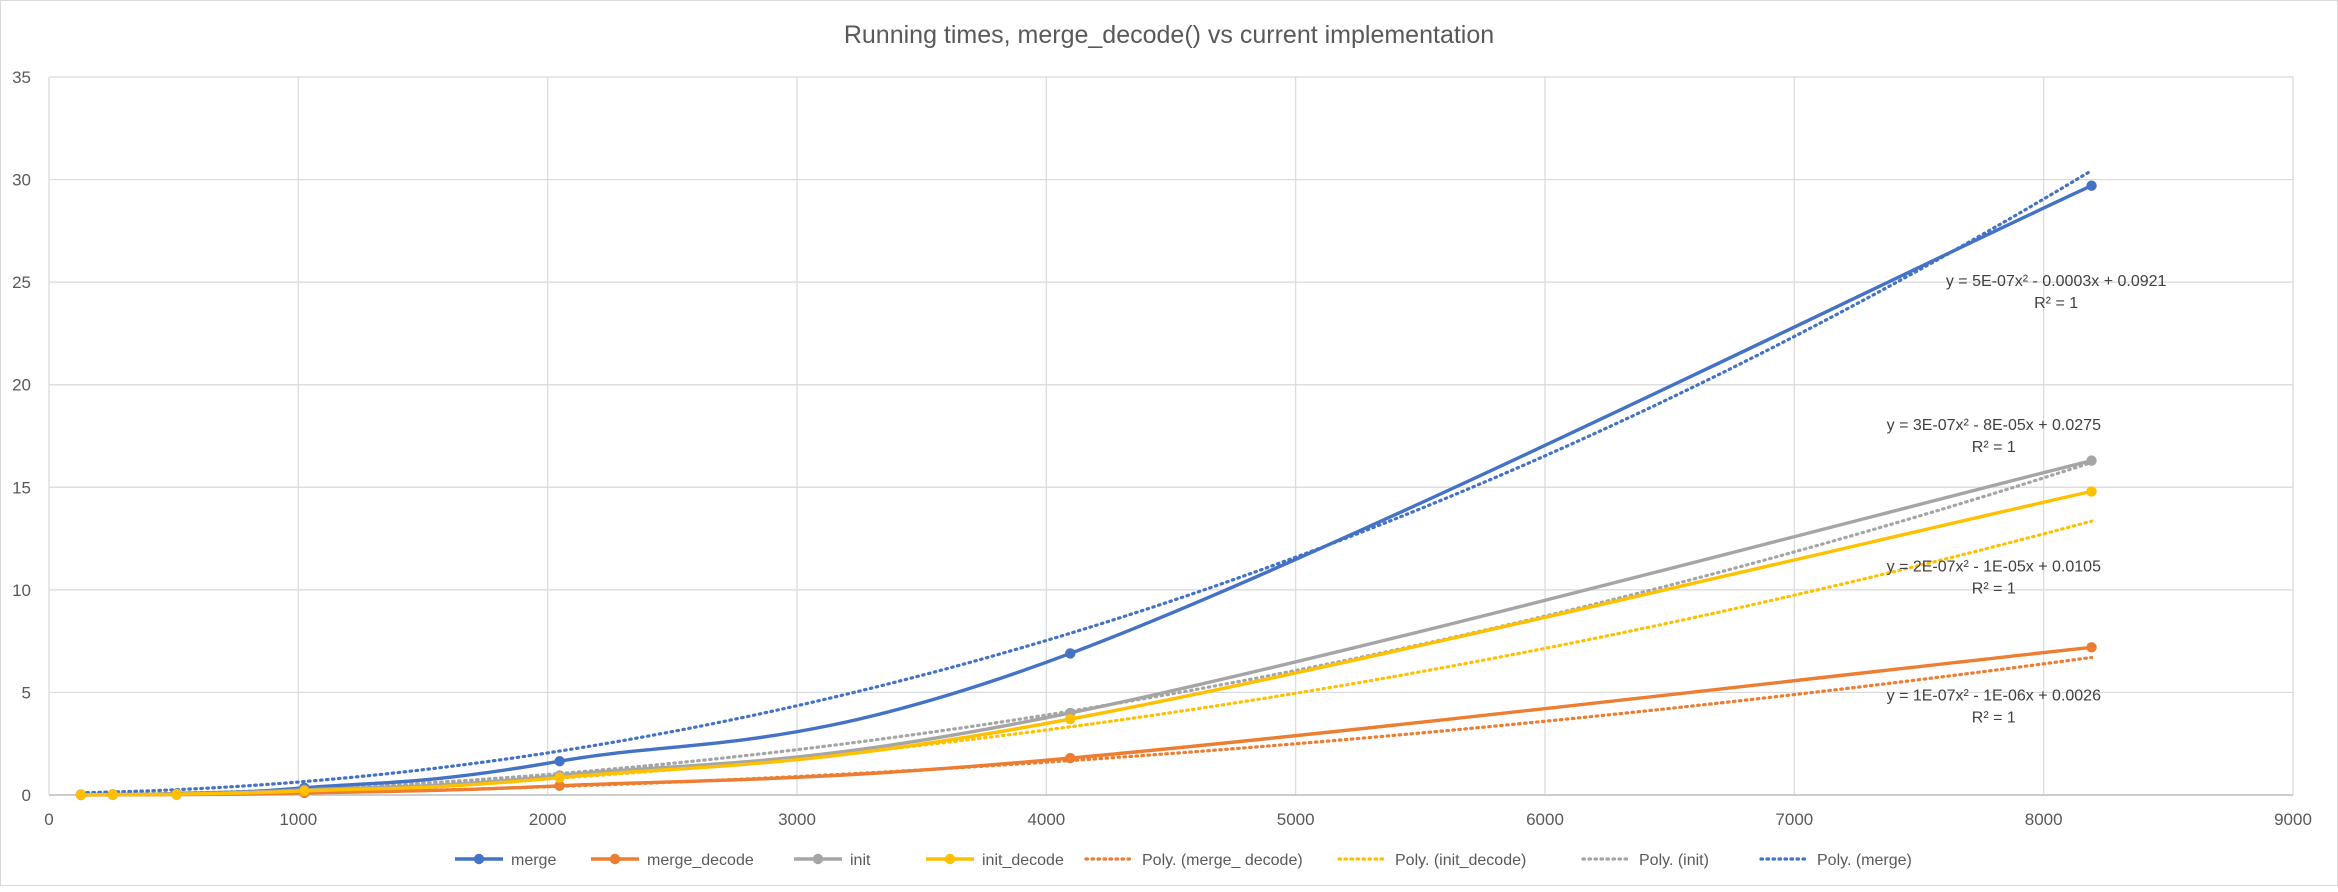  Describe the element at coordinates (797, 819) in the screenshot. I see `x-tick-label-3000: 3000` at that location.